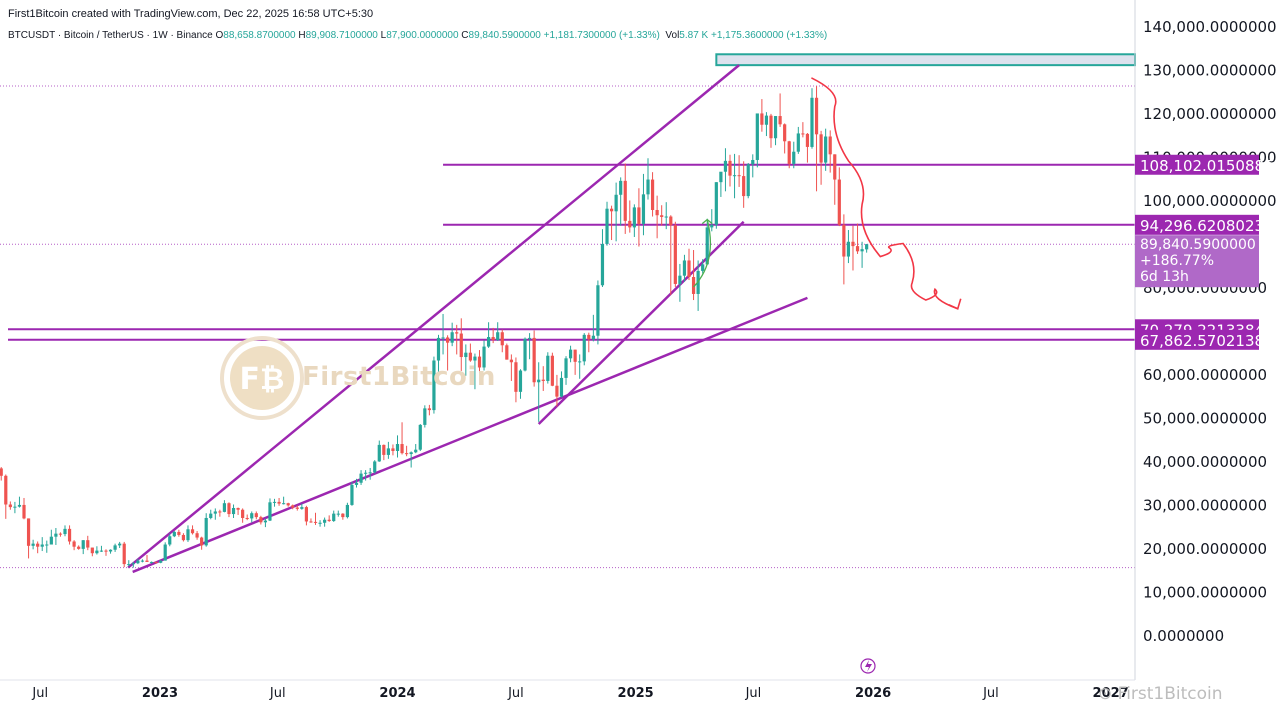  What do you see at coordinates (1205, 462) in the screenshot?
I see `y-tick-label: 40,000.0000000` at bounding box center [1205, 462].